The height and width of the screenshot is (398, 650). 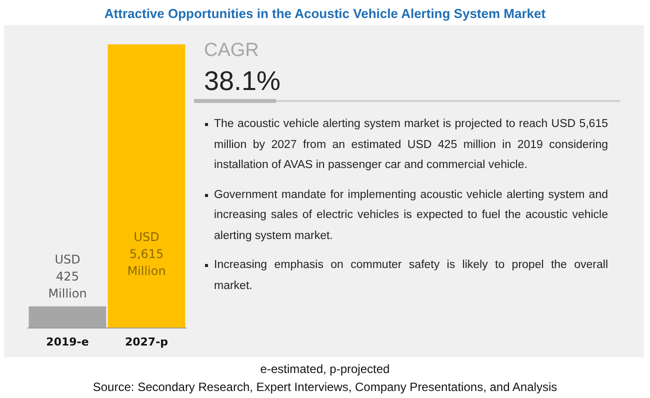 What do you see at coordinates (325, 13) in the screenshot?
I see `text: Attractive Opportunities in the Acoustic Vehicle Alerting System Market` at bounding box center [325, 13].